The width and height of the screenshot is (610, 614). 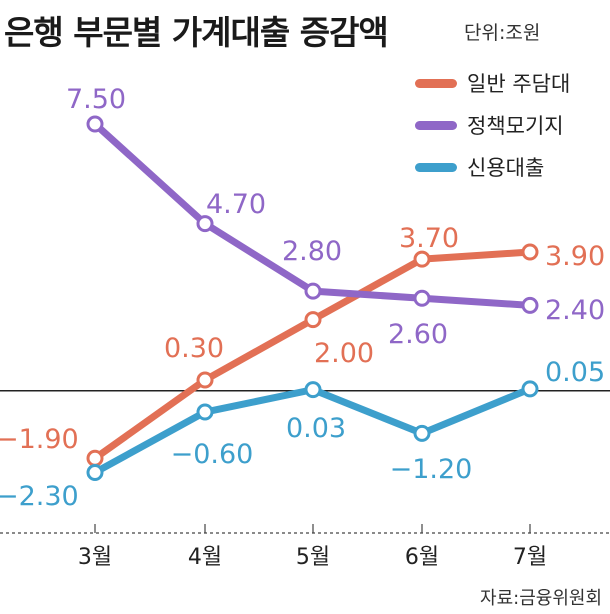 What do you see at coordinates (506, 168) in the screenshot?
I see `legend-label-credit: 신용대출` at bounding box center [506, 168].